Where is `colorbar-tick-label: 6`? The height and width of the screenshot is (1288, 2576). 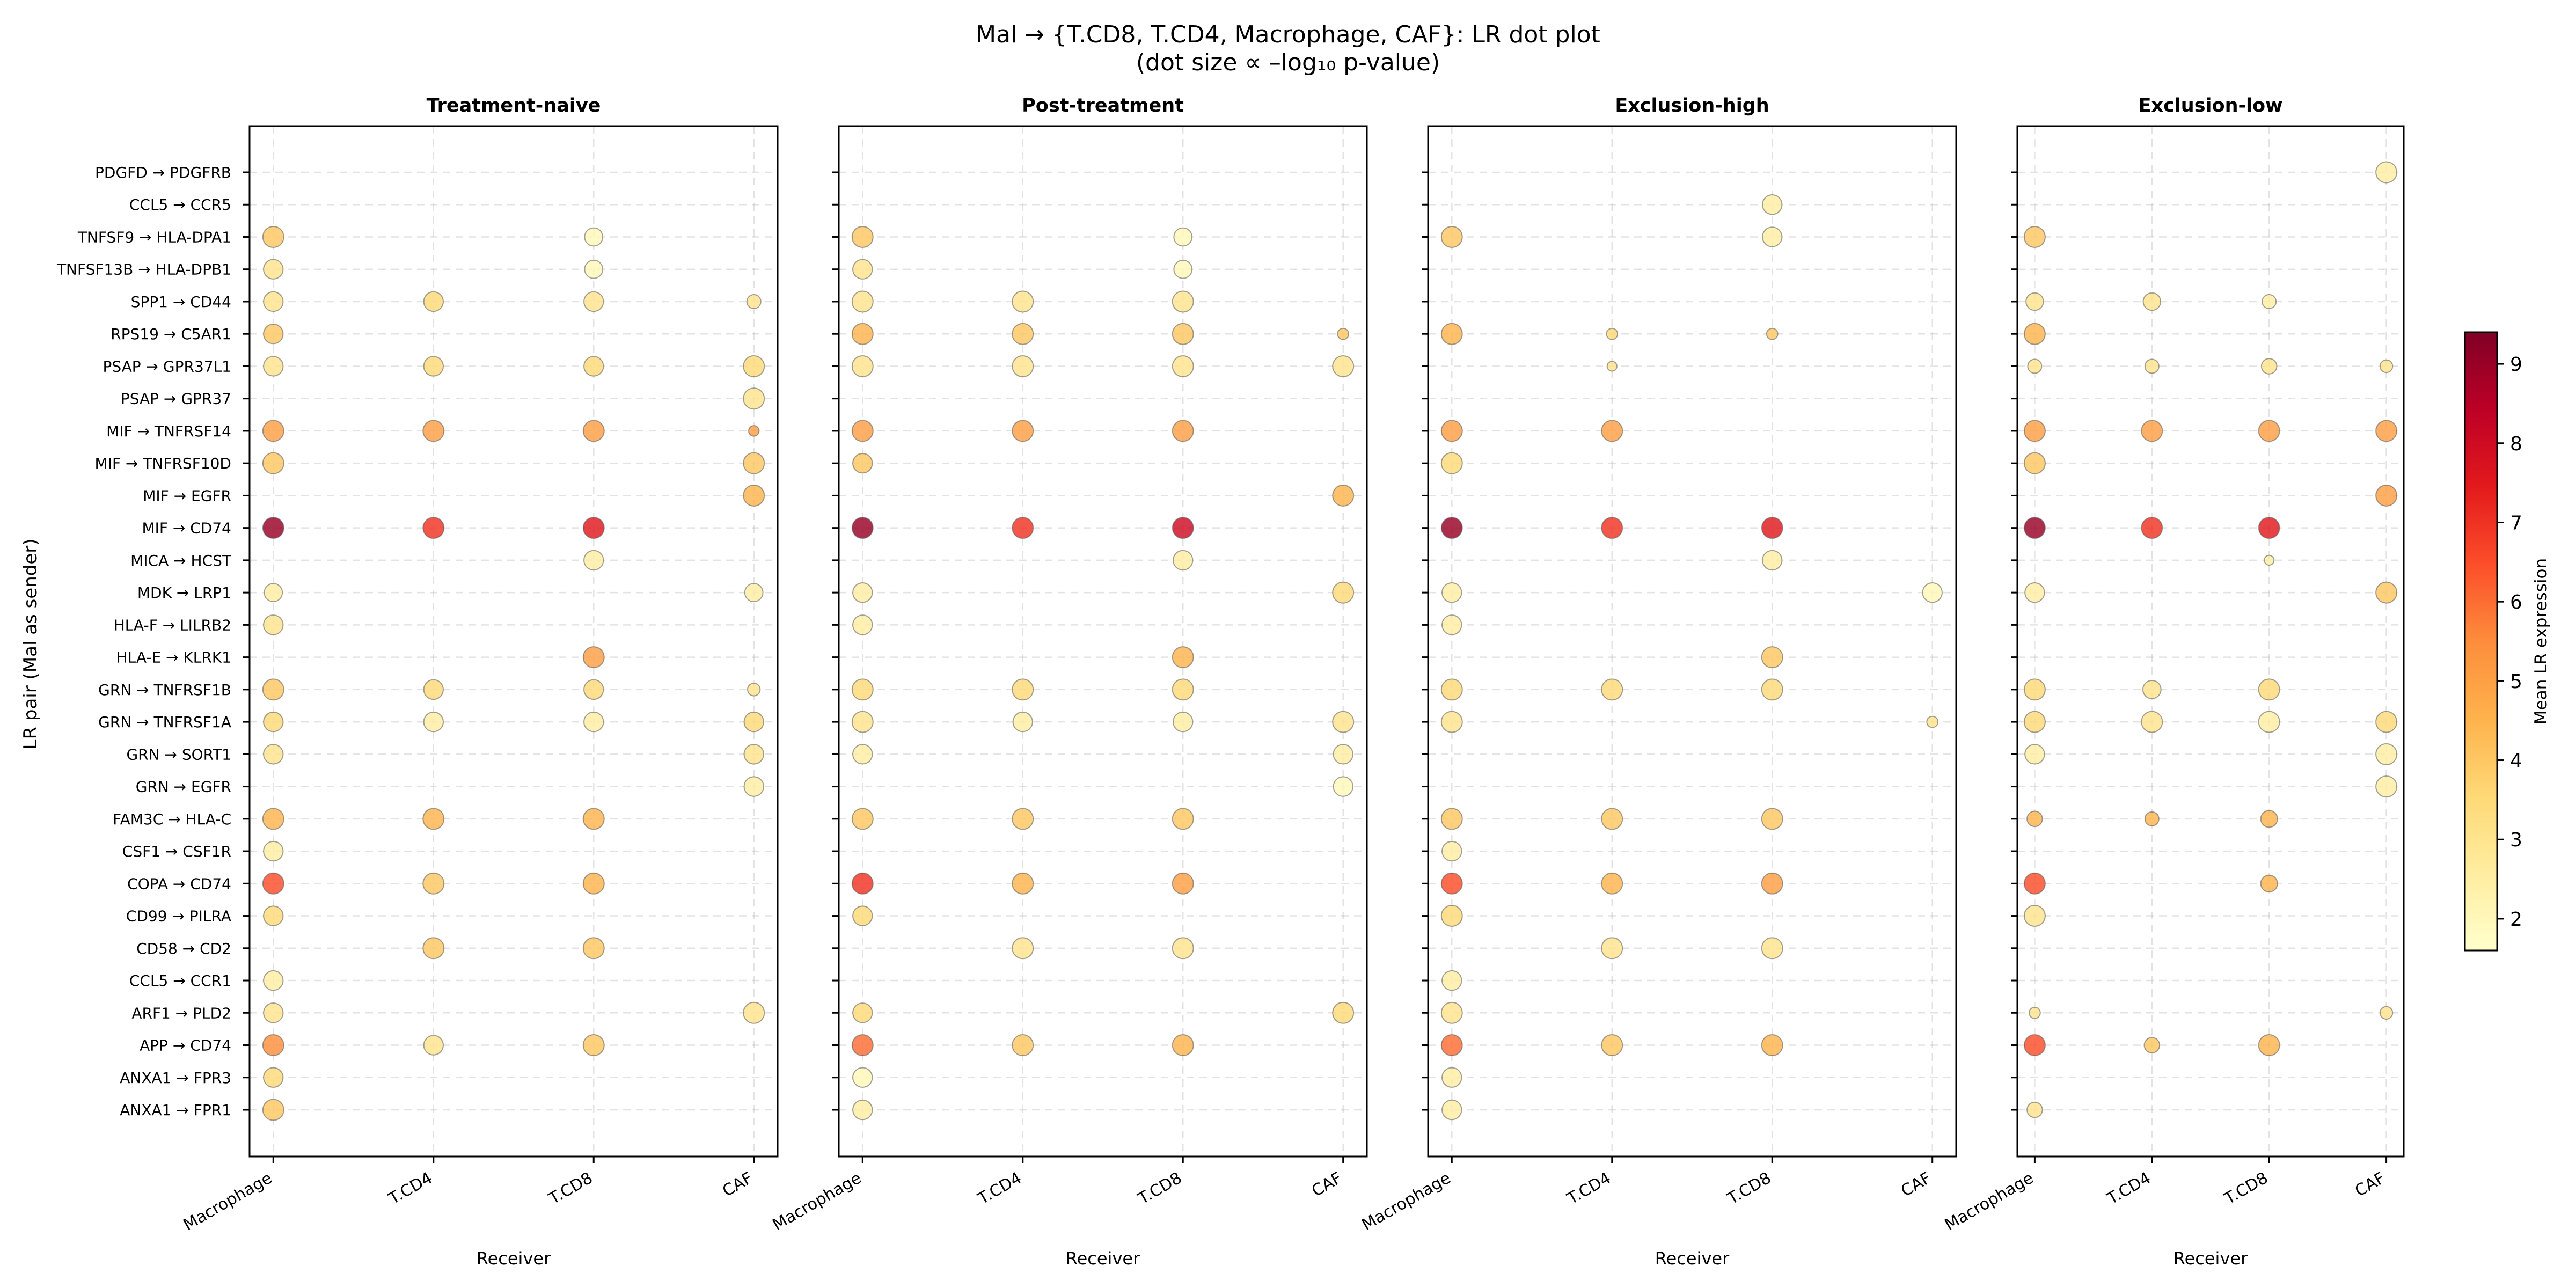
colorbar-tick-label: 6 is located at coordinates (2516, 602).